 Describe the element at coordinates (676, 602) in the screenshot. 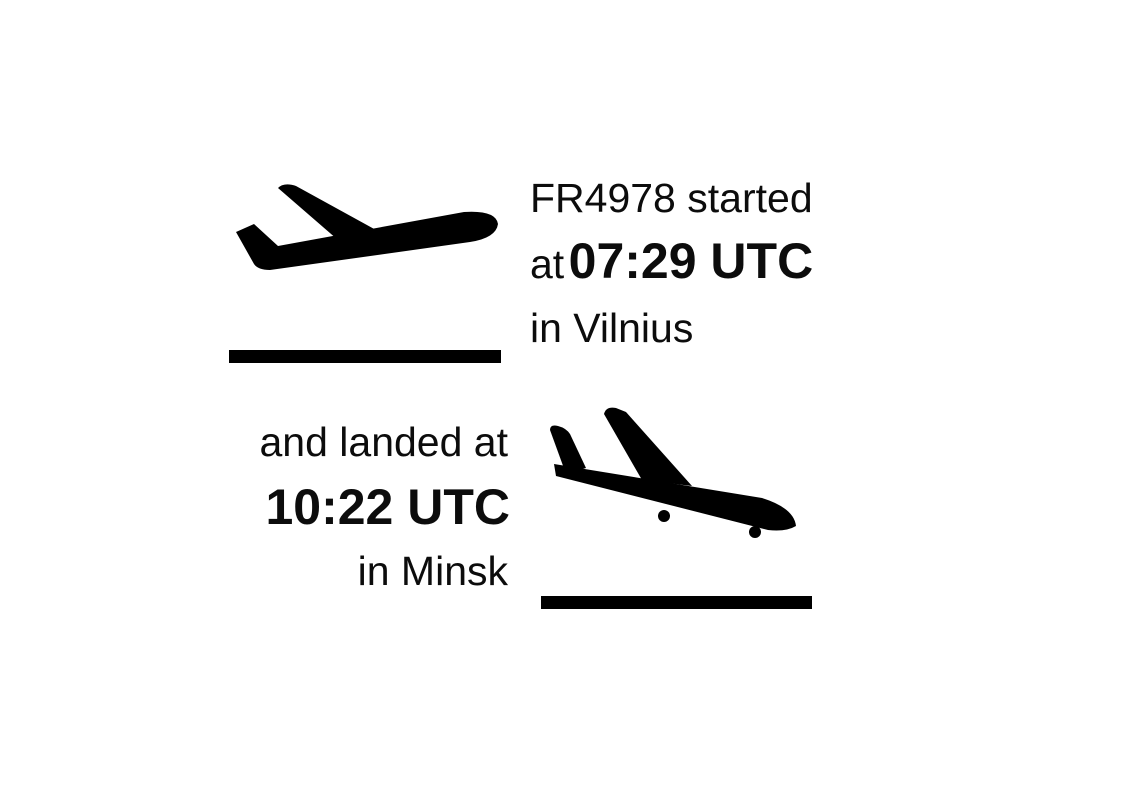

I see `arrival-ground-line` at that location.